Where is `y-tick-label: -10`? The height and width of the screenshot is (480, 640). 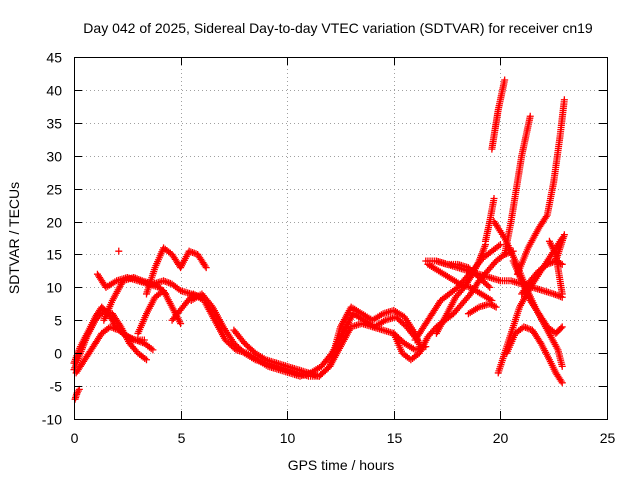
y-tick-label: -10 is located at coordinates (52, 420).